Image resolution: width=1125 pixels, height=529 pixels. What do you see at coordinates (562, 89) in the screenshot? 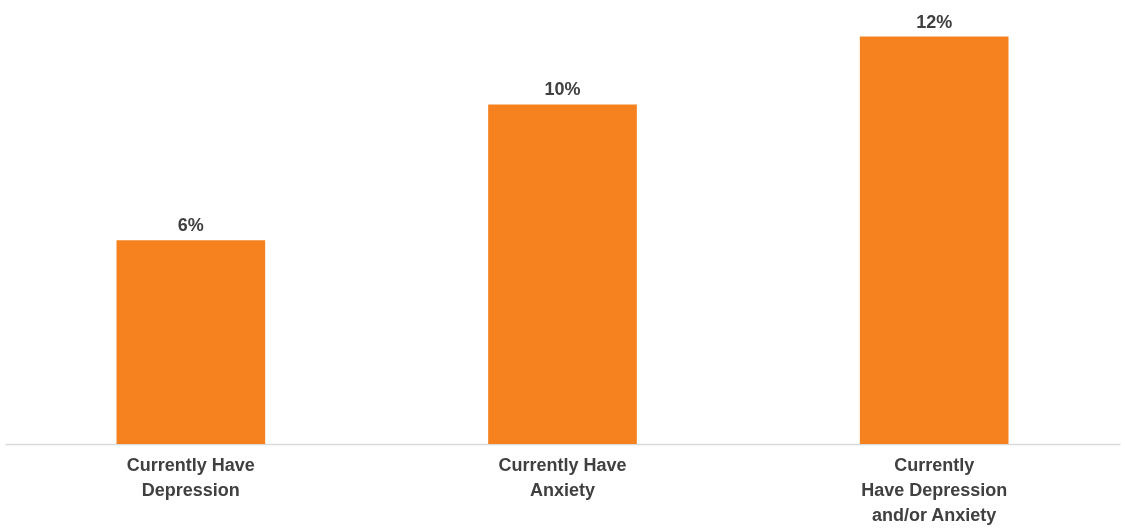
I see `data-label: 10%` at bounding box center [562, 89].